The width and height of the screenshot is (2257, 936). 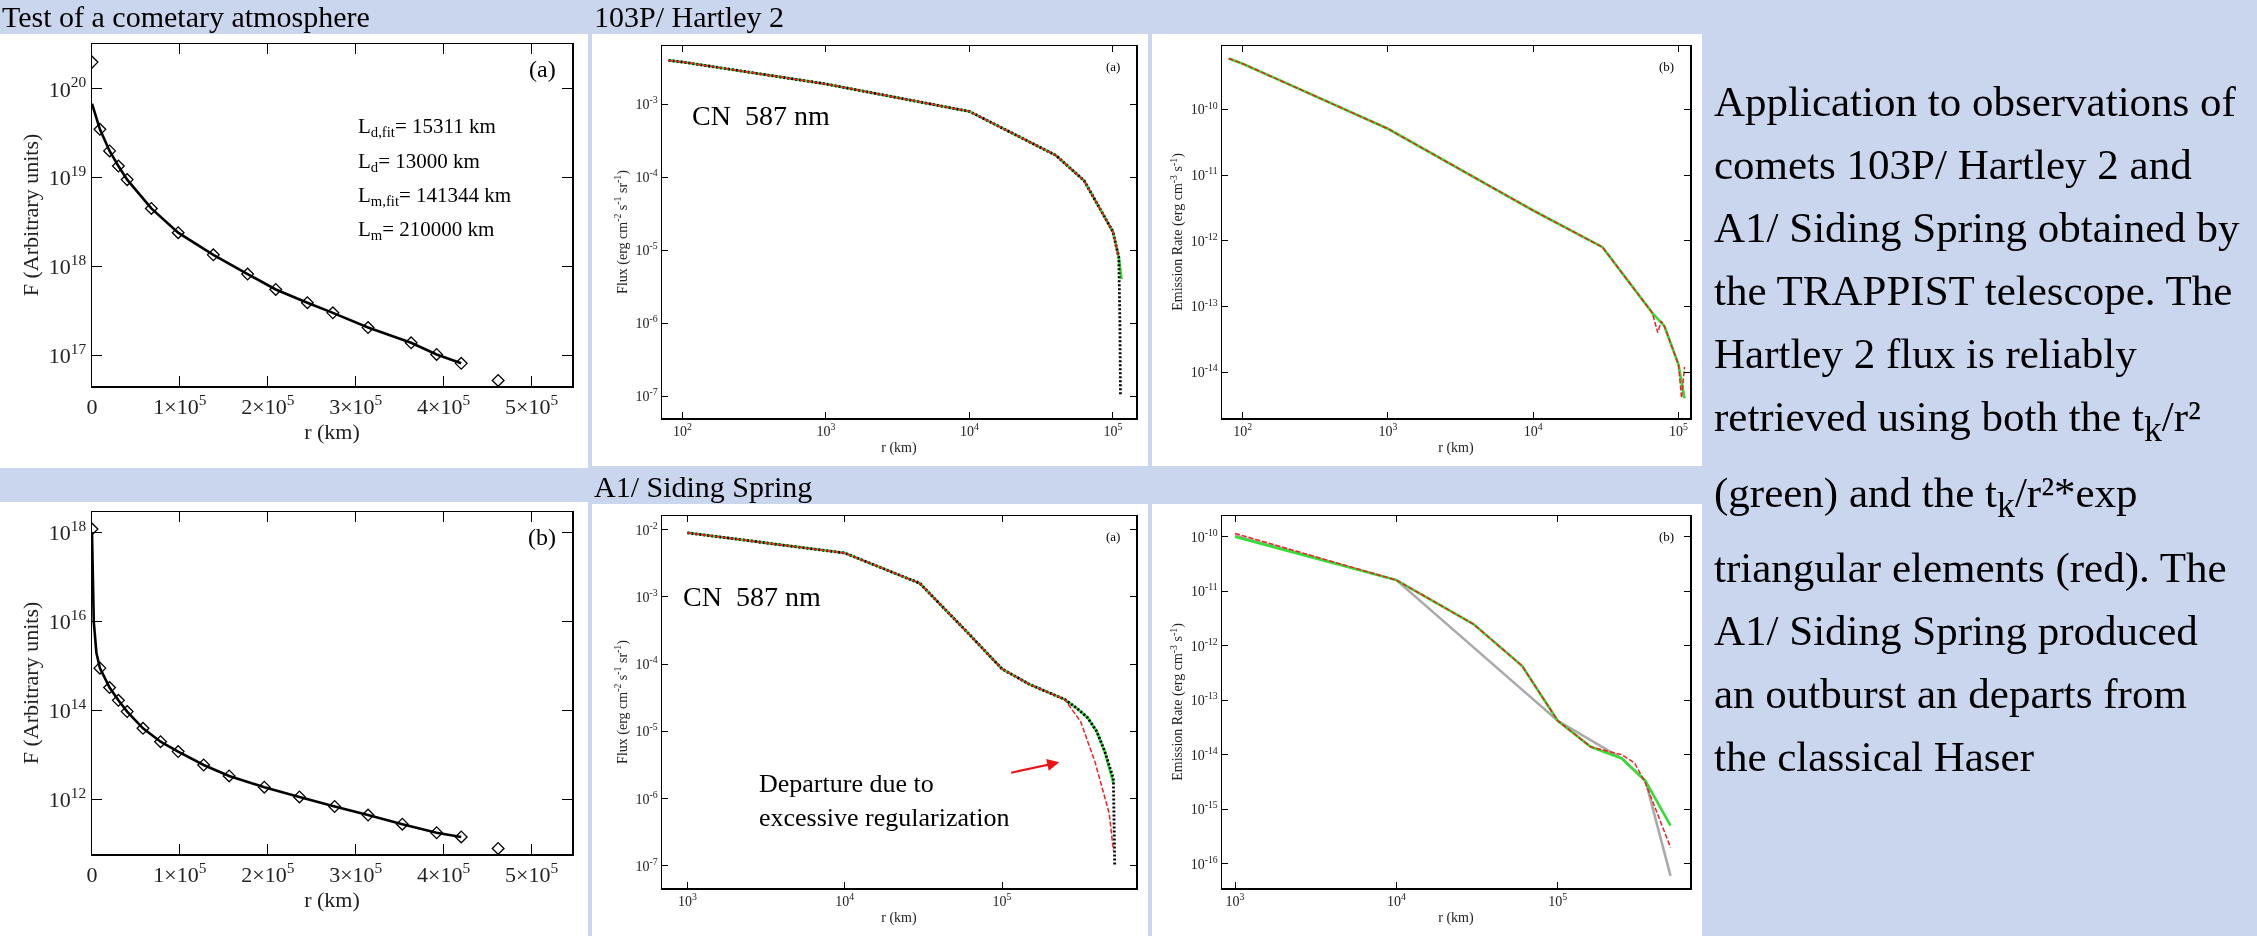 I want to click on chart-title: A1/ Siding Spring, so click(x=703, y=487).